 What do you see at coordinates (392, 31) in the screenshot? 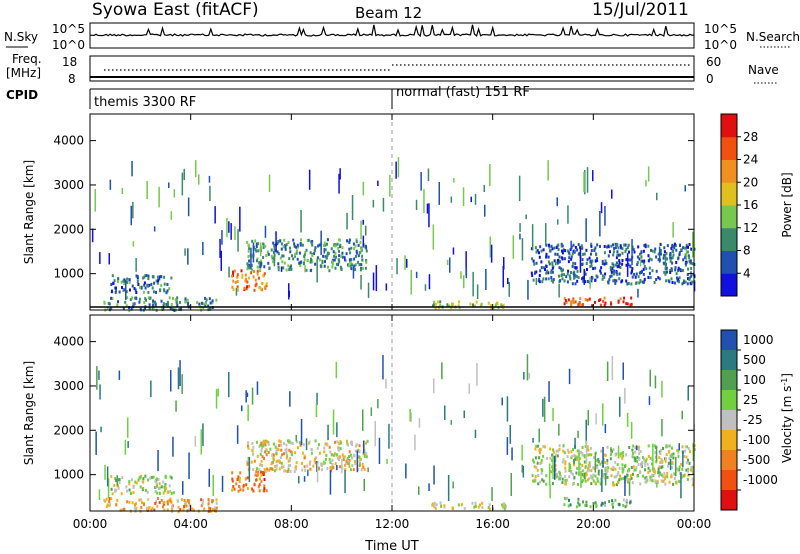
I see `noise-trace` at bounding box center [392, 31].